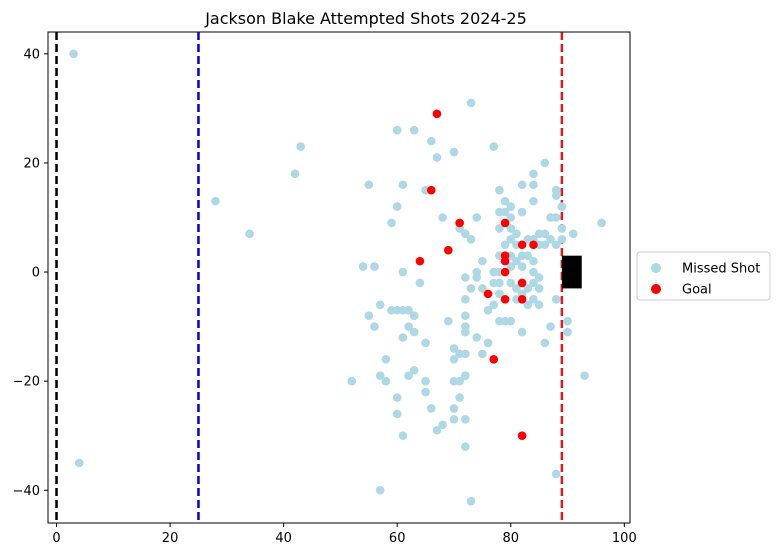 This screenshot has height=556, width=780. Describe the element at coordinates (397, 538) in the screenshot. I see `x-tick-label: 60` at that location.